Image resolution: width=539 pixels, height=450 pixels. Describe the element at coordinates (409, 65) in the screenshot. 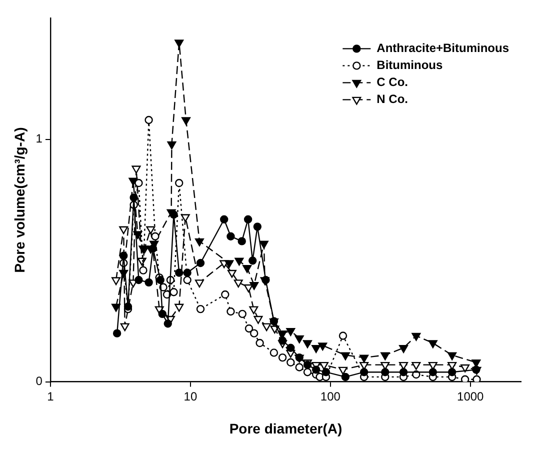

I see `legend-label: Bituminous` at that location.